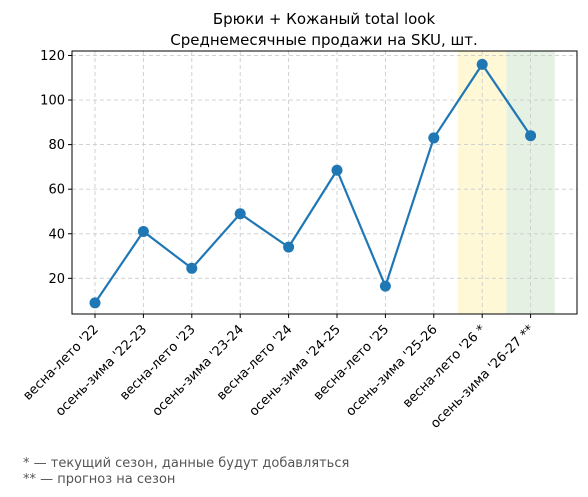 This screenshot has width=588, height=497. Describe the element at coordinates (52, 101) in the screenshot. I see `y-tick-label: 100` at that location.